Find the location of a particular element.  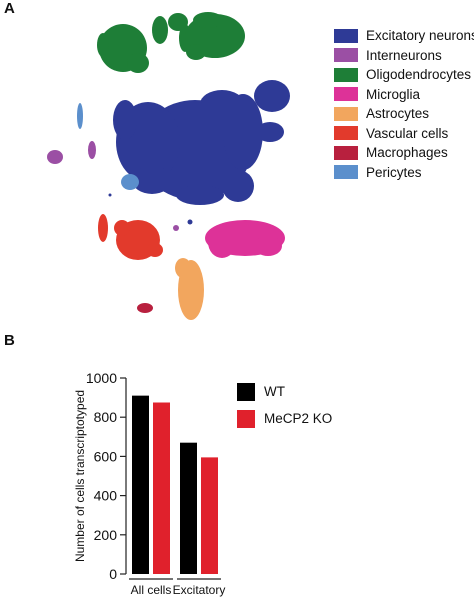

cluster-vascular-cells is located at coordinates (130, 237).